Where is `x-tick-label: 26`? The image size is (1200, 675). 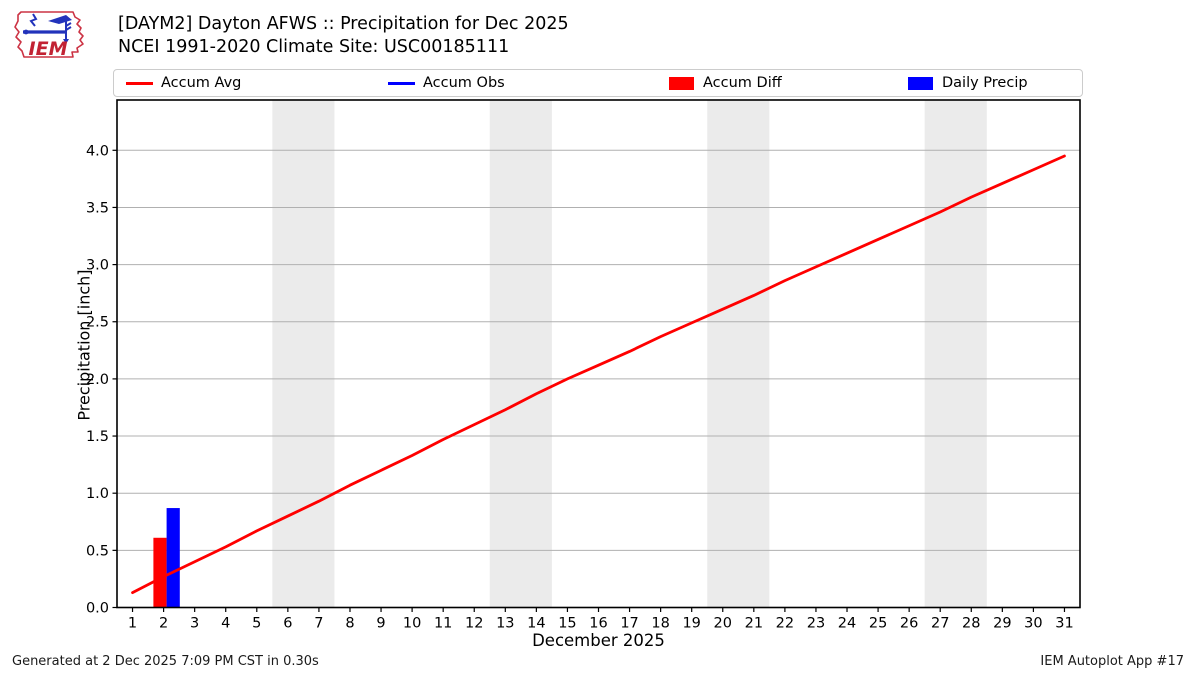 x-tick-label: 26 is located at coordinates (909, 624).